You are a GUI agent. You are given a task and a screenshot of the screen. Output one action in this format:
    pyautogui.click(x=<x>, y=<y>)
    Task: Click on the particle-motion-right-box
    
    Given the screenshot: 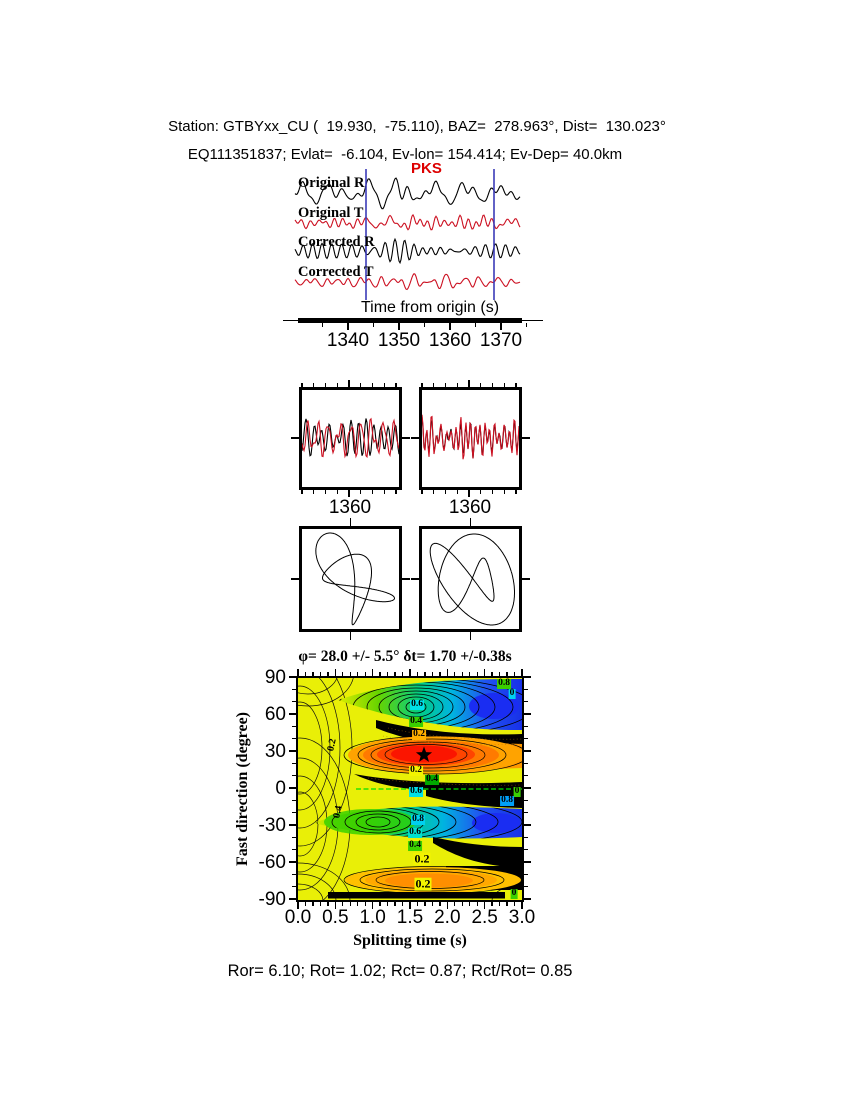 What is the action you would take?
    pyautogui.click(x=470, y=579)
    